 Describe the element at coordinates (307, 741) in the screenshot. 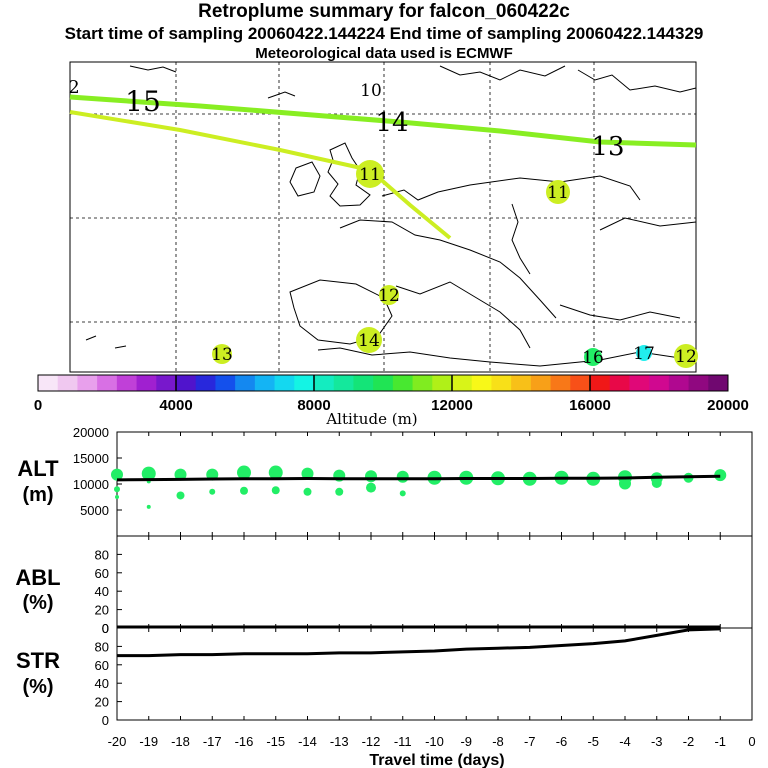

I see `x-tick-label: -14` at that location.